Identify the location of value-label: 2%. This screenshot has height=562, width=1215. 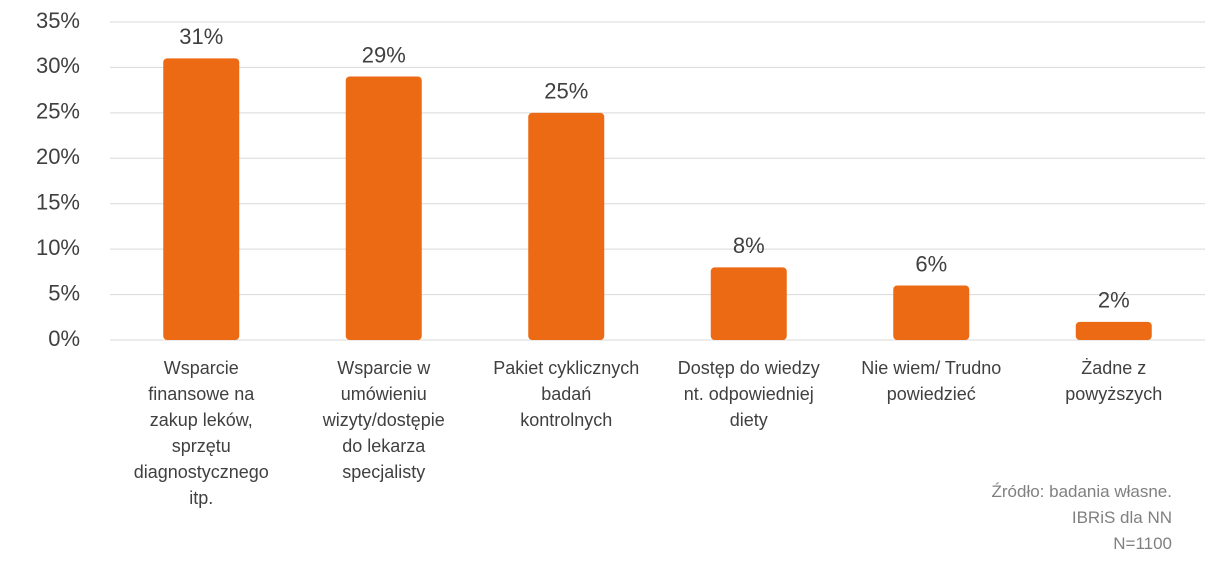
(1114, 300).